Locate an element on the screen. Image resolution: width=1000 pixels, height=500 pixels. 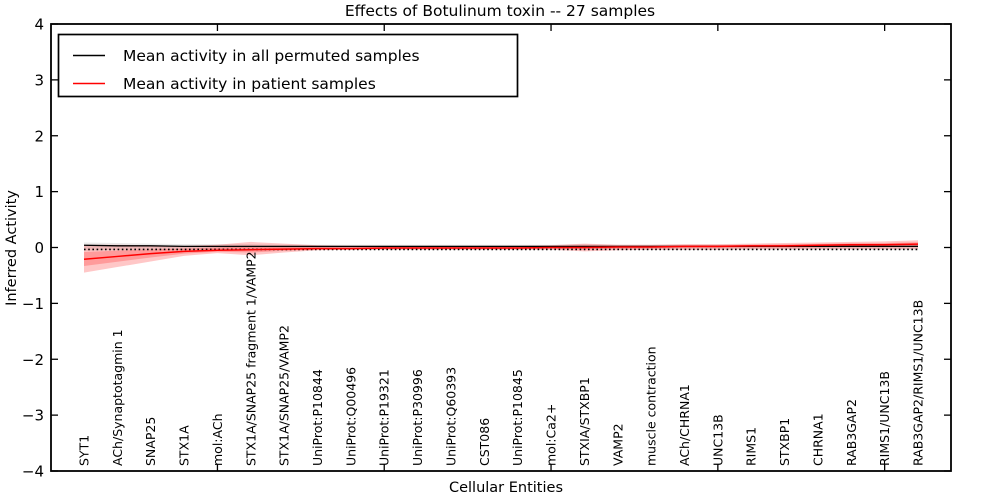
x-category-label: STX1A/SNAP25 fragment 1/VAMP2 is located at coordinates (250, 358).